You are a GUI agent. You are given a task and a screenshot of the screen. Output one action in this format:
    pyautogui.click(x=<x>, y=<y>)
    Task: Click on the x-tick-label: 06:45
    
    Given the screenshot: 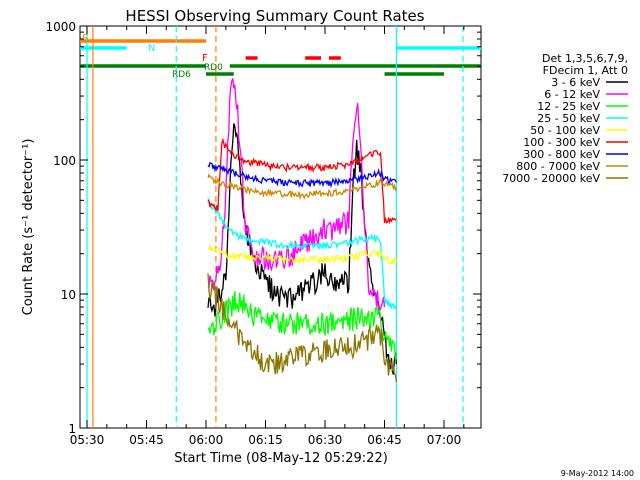 What is the action you would take?
    pyautogui.click(x=384, y=440)
    